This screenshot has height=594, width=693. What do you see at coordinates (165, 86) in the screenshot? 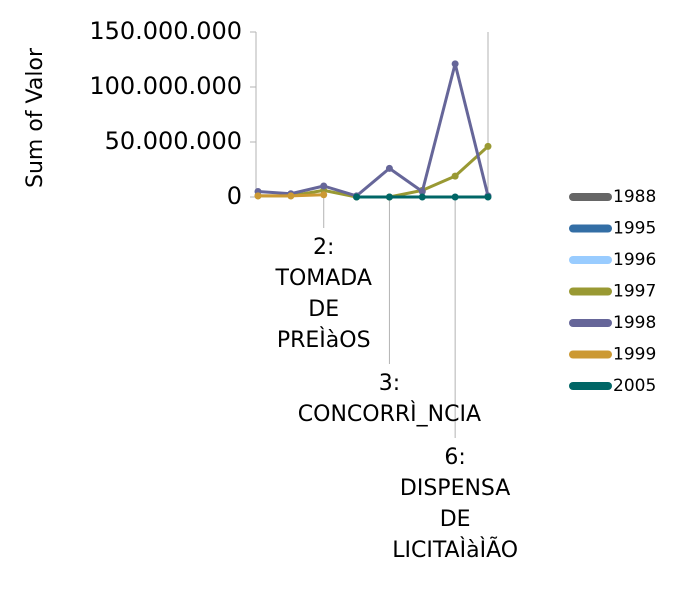
I see `y-tick-label: 100.000.000` at bounding box center [165, 86].